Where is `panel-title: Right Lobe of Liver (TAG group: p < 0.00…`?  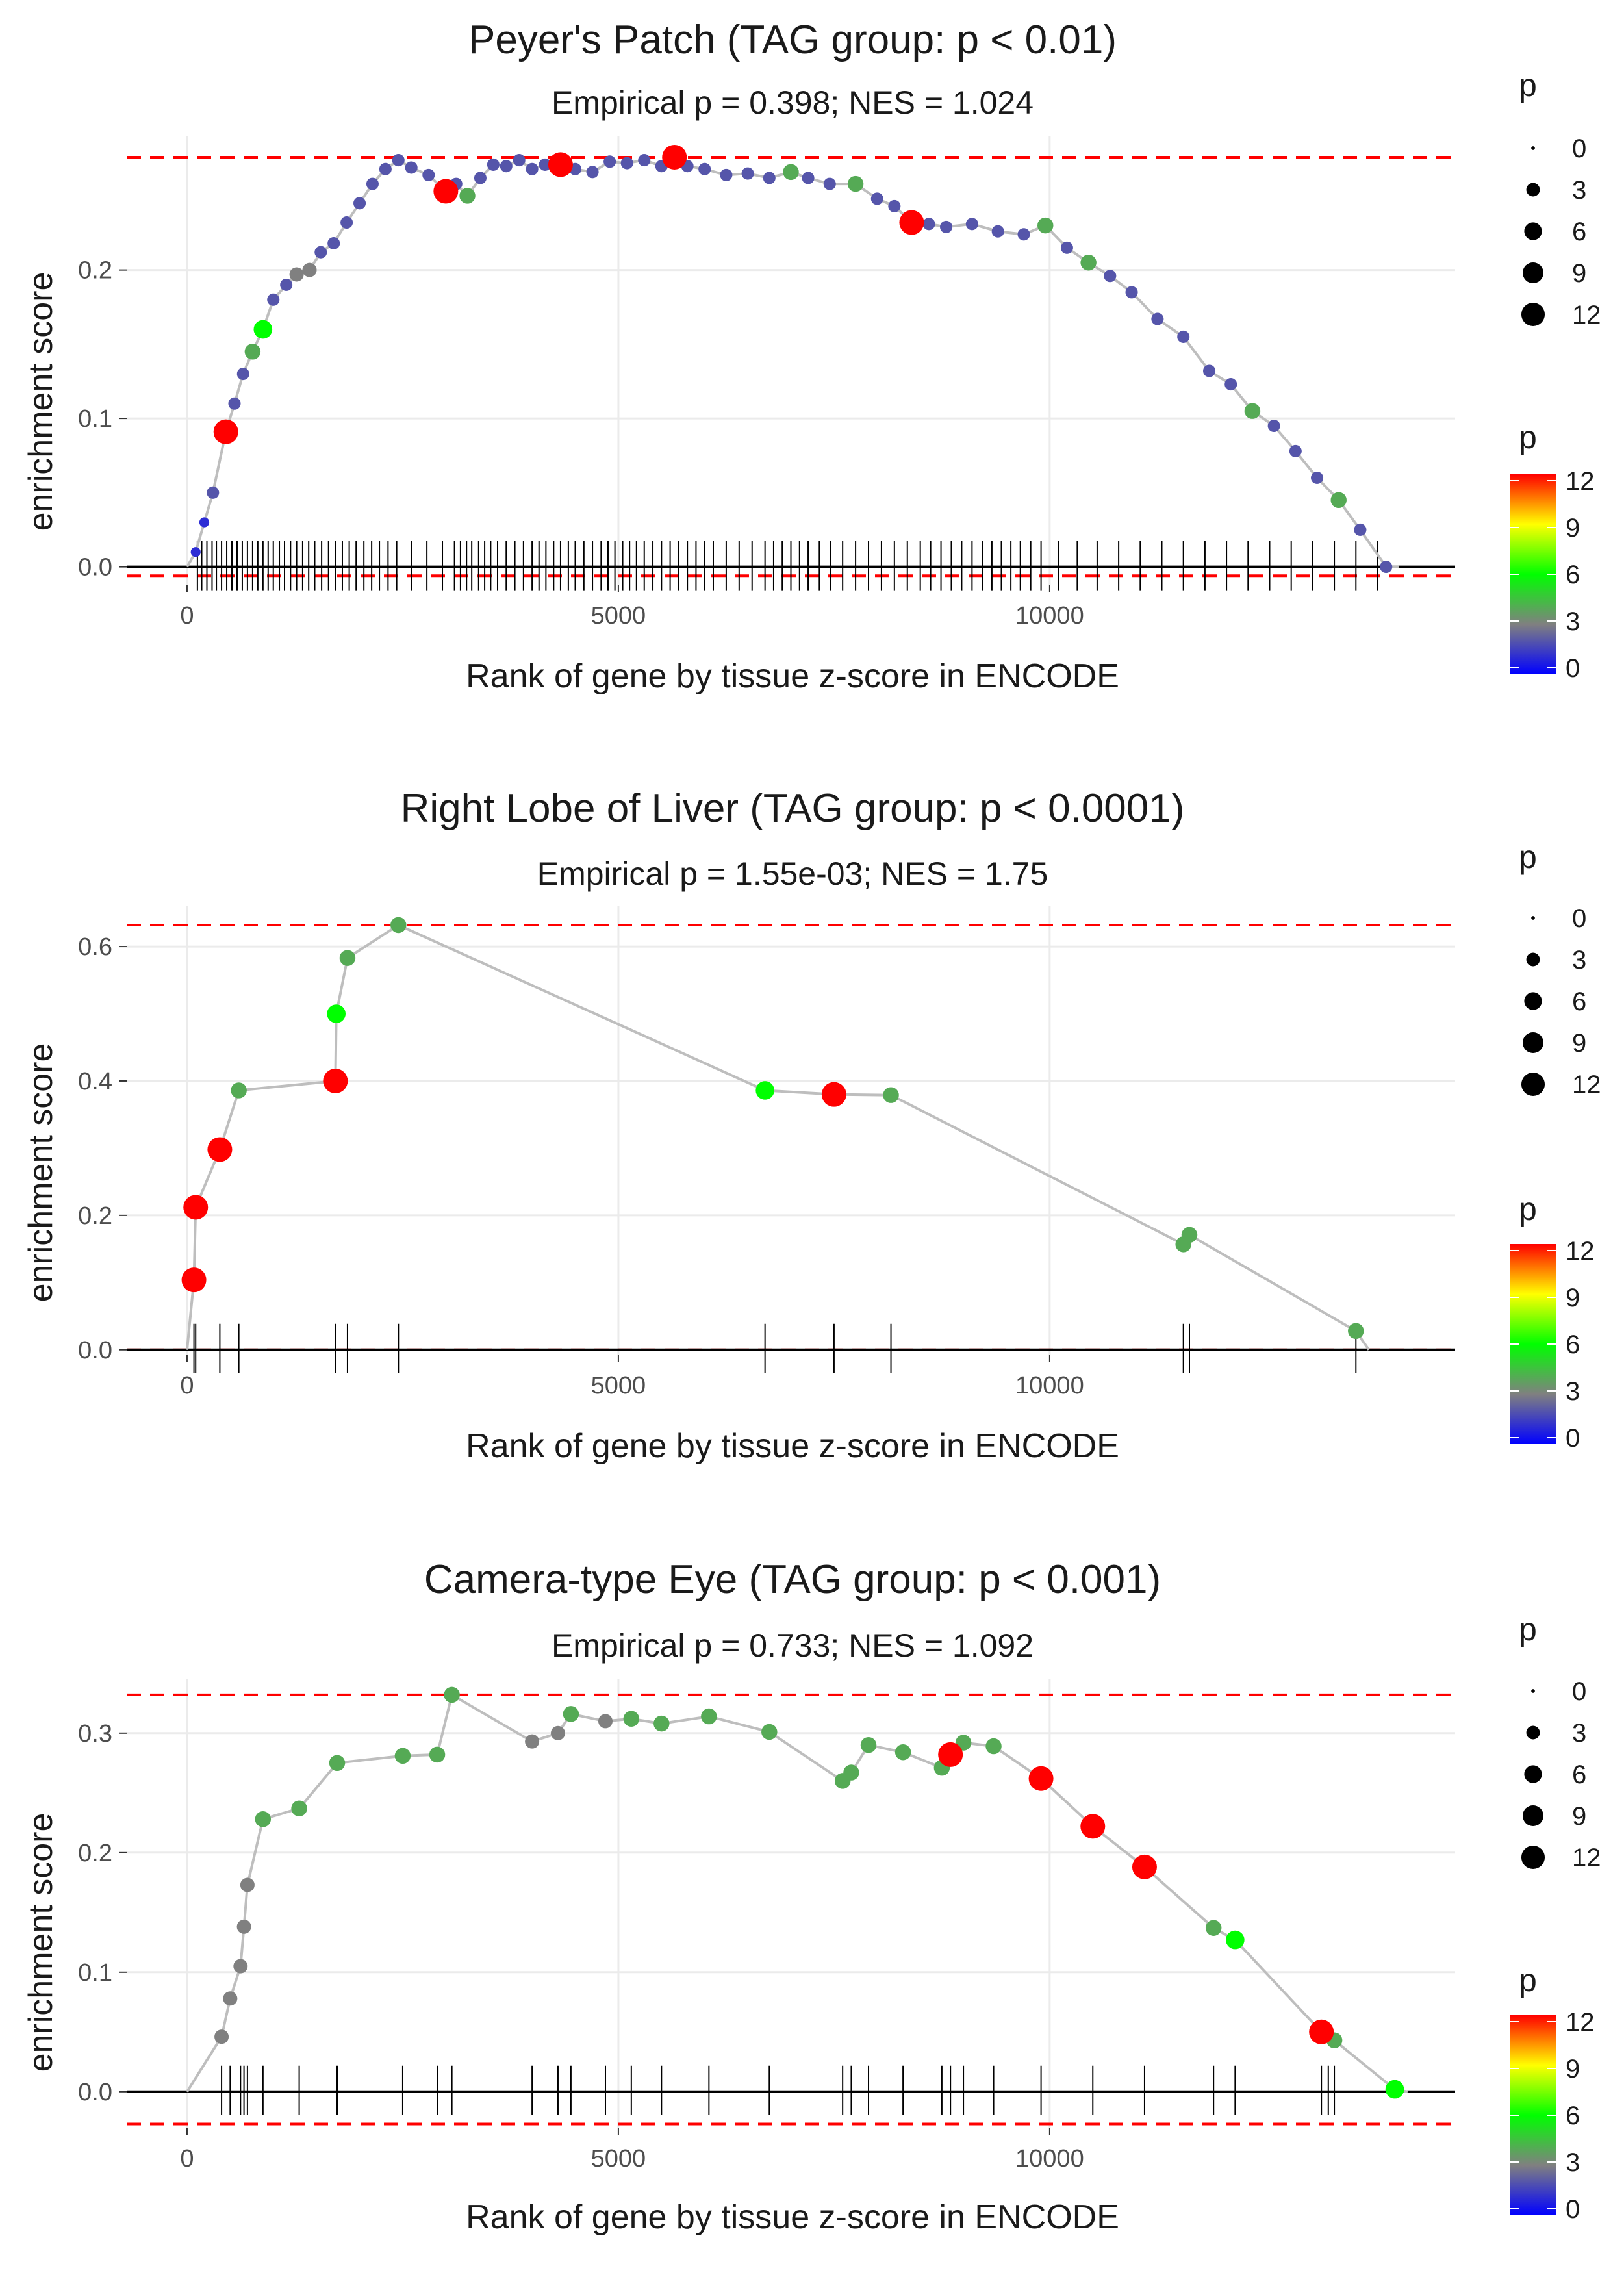
panel-title: Right Lobe of Liver (TAG group: p < 0.00… is located at coordinates (793, 809).